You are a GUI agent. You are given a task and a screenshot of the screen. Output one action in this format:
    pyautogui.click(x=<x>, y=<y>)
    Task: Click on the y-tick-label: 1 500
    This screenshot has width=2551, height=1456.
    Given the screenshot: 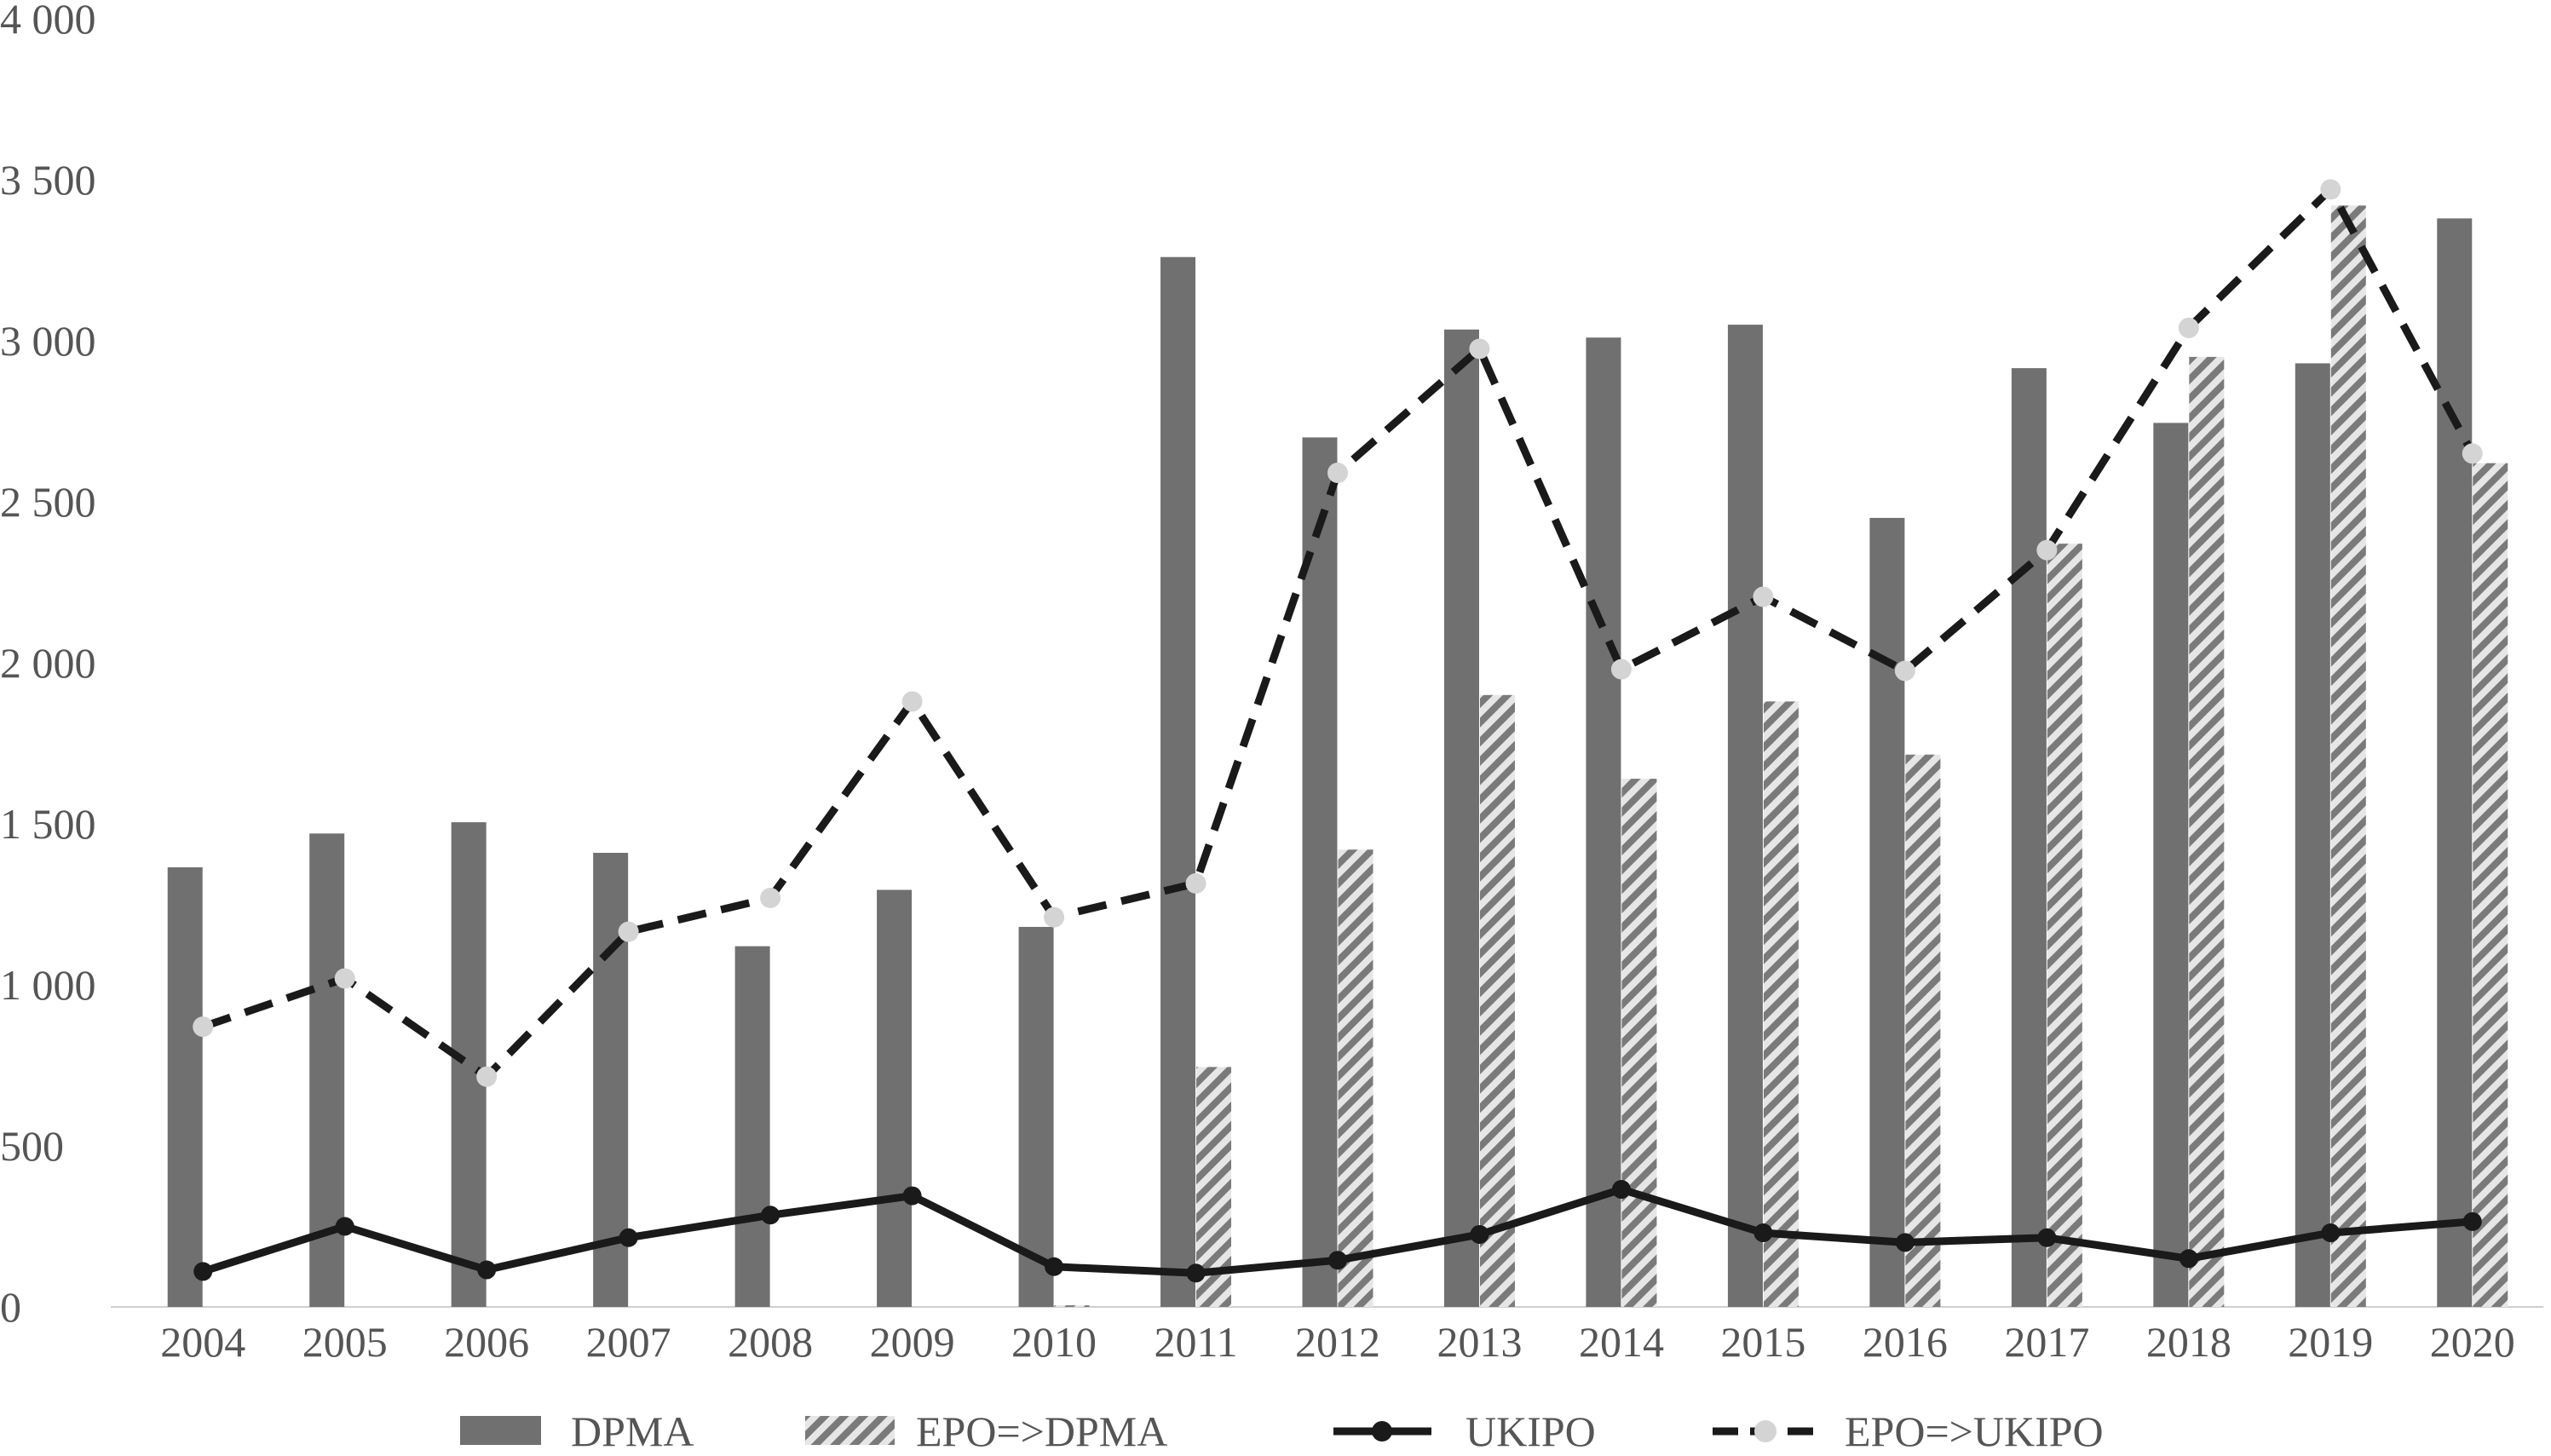 What is the action you would take?
    pyautogui.click(x=48, y=824)
    